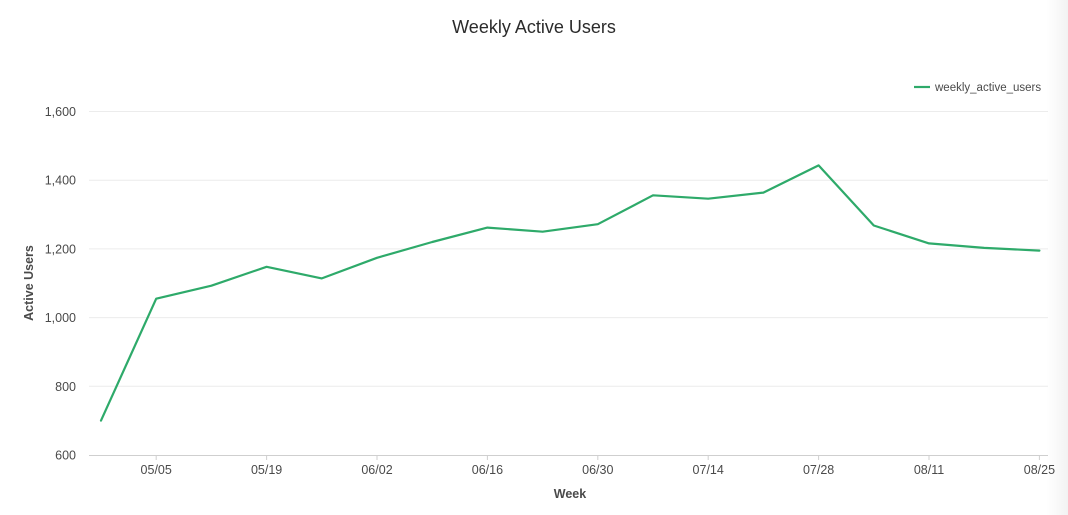 The width and height of the screenshot is (1068, 515). Describe the element at coordinates (266, 470) in the screenshot. I see `x-tick-label: 05/19` at that location.